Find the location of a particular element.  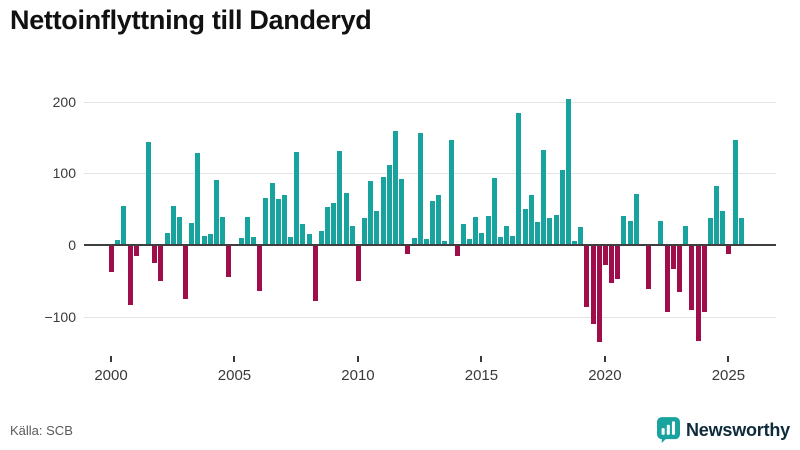

bar-2010Q1 is located at coordinates (358, 263).